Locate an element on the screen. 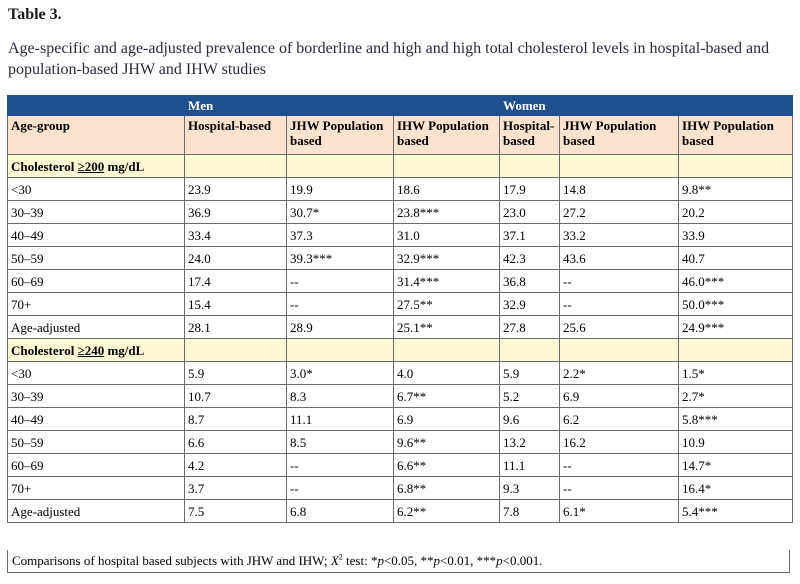  value-cell: 6.8 is located at coordinates (340, 511).